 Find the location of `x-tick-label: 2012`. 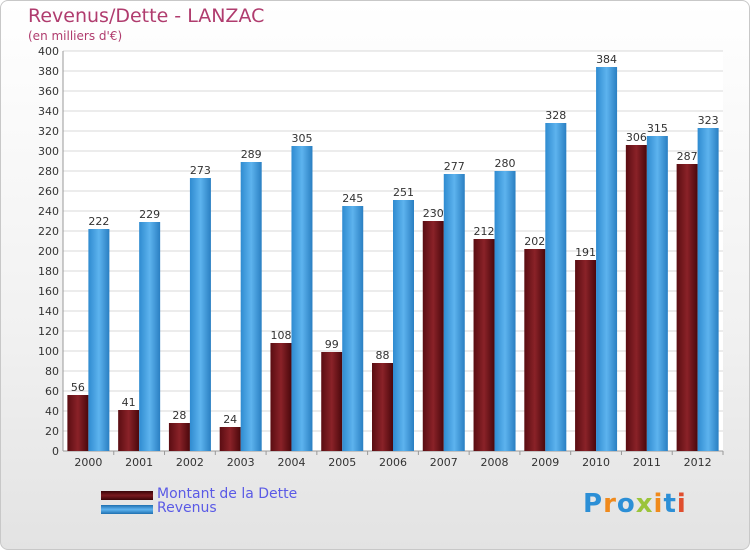

x-tick-label: 2012 is located at coordinates (698, 462).